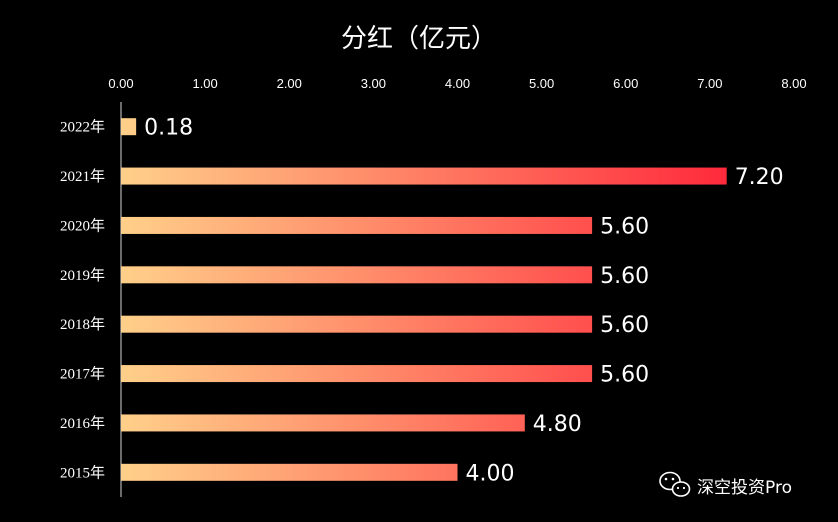 Image resolution: width=838 pixels, height=522 pixels. Describe the element at coordinates (120, 83) in the screenshot. I see `x-tick-label: 0.00` at that location.